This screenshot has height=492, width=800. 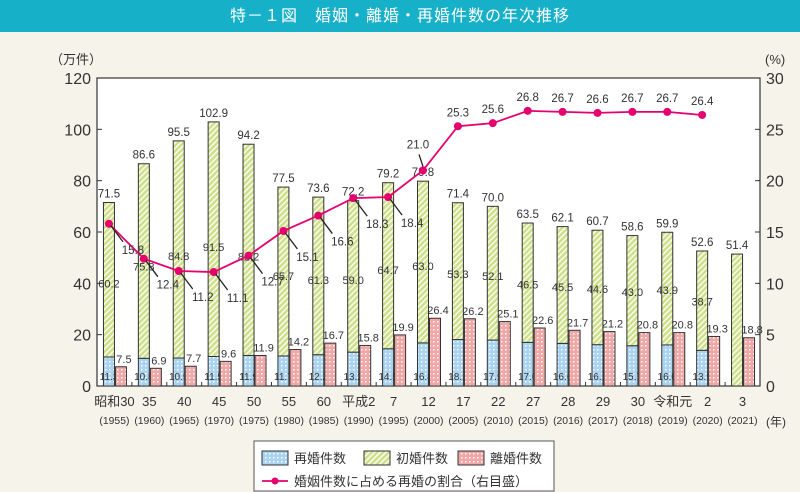 What do you see at coordinates (263, 348) in the screenshot?
I see `divorce-label: 11.9` at bounding box center [263, 348].